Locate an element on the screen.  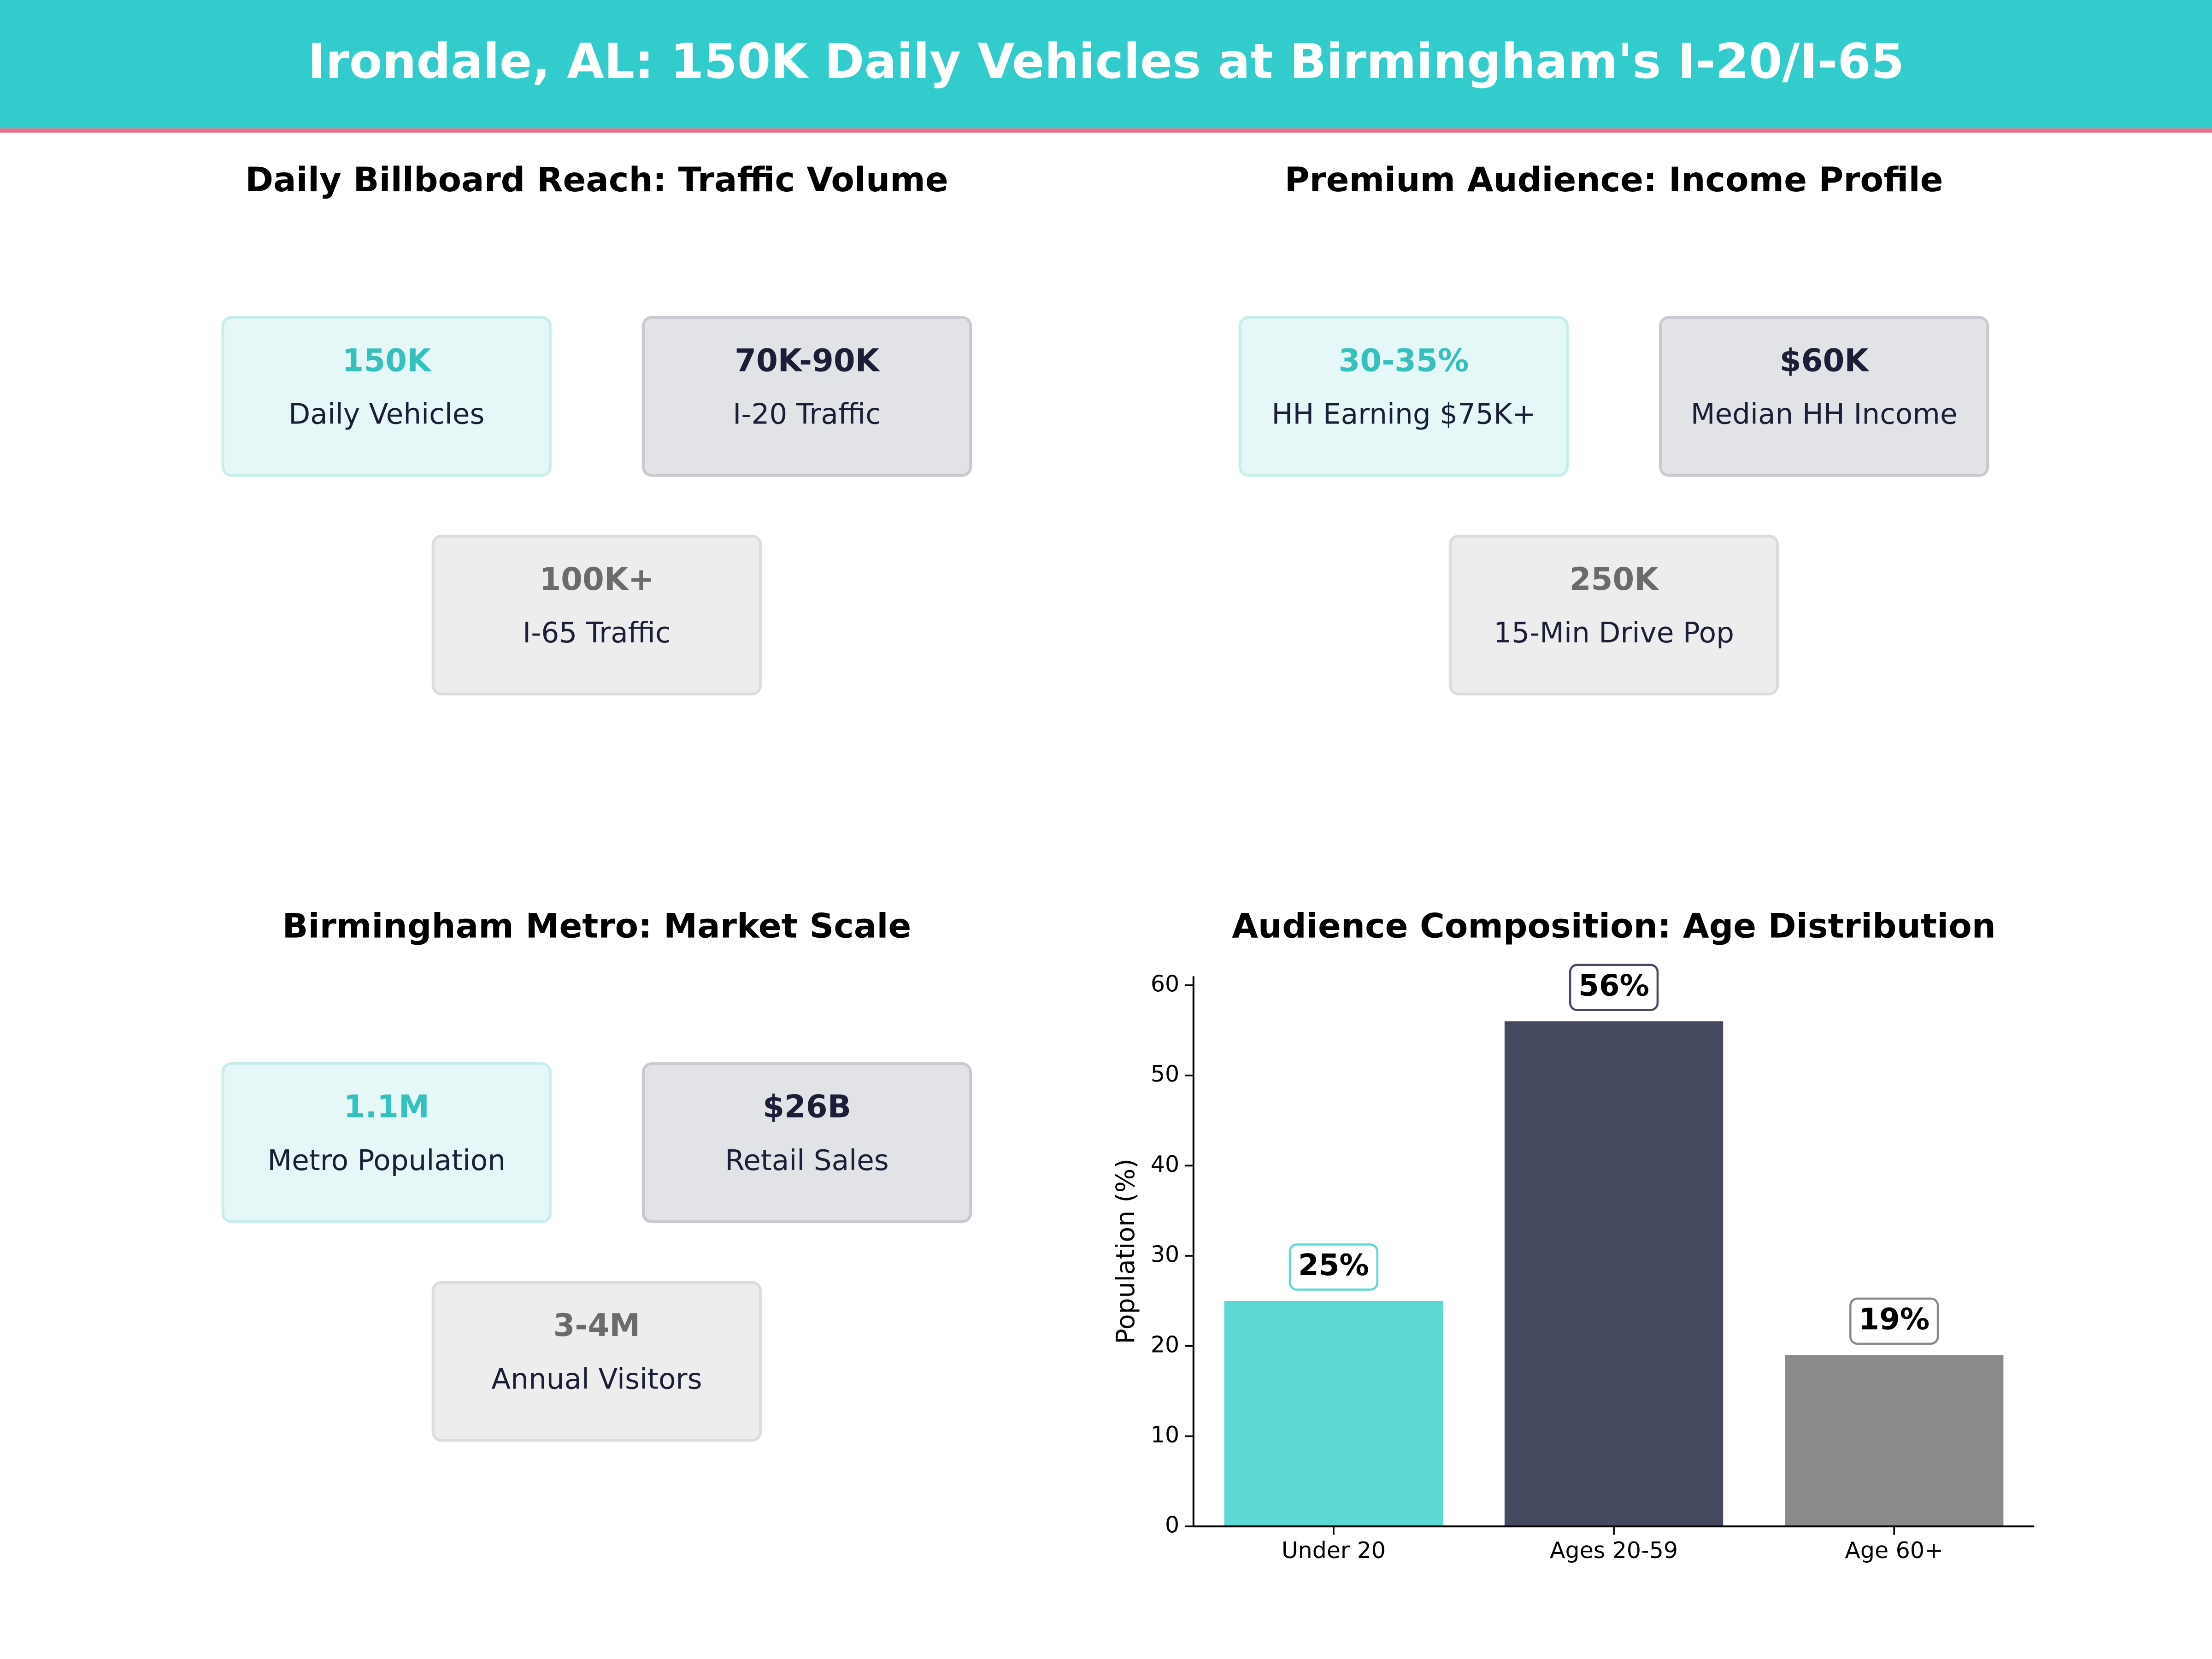
value-label: 19% is located at coordinates (1894, 1319).